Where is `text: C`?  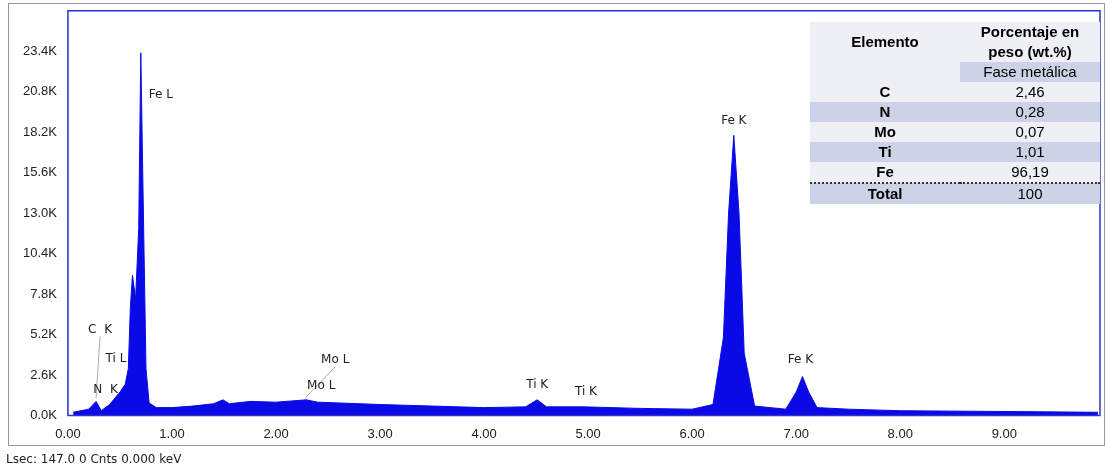 text: C is located at coordinates (885, 91).